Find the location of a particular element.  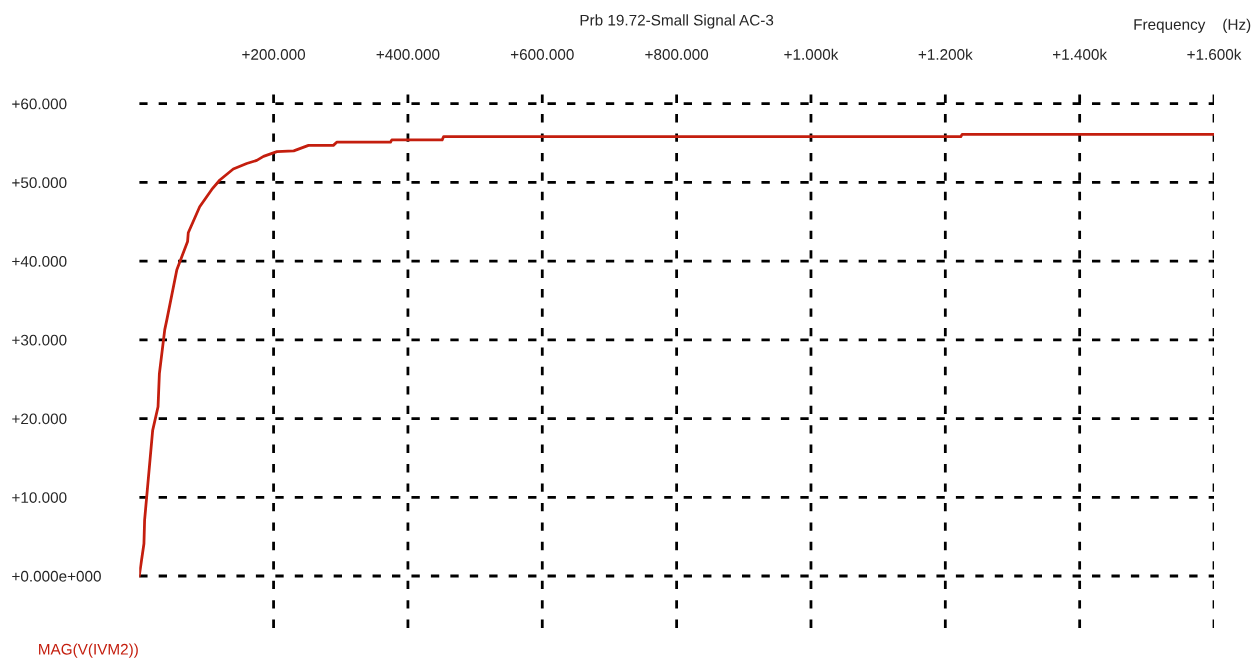

text: MAG(V(IVM2)) is located at coordinates (88, 650).